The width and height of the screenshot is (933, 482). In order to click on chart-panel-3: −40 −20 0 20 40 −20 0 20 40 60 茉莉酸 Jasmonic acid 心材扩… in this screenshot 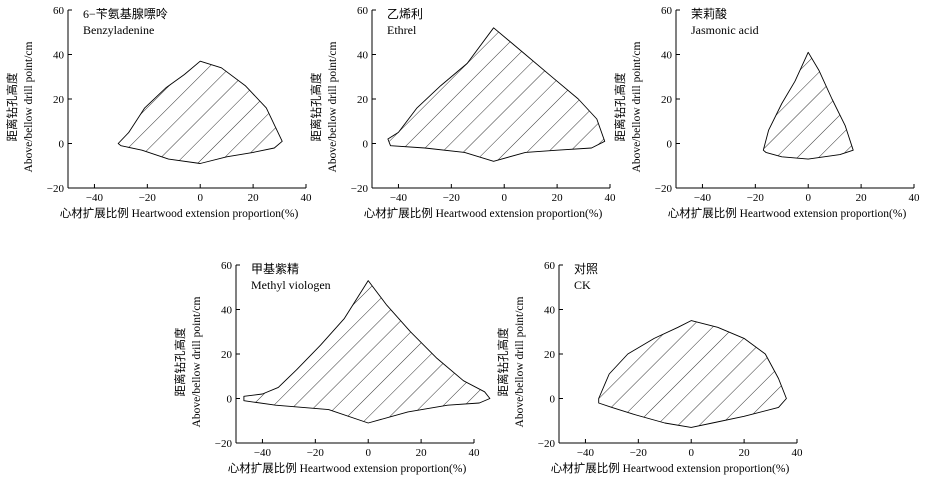, I will do `click(766, 112)`.